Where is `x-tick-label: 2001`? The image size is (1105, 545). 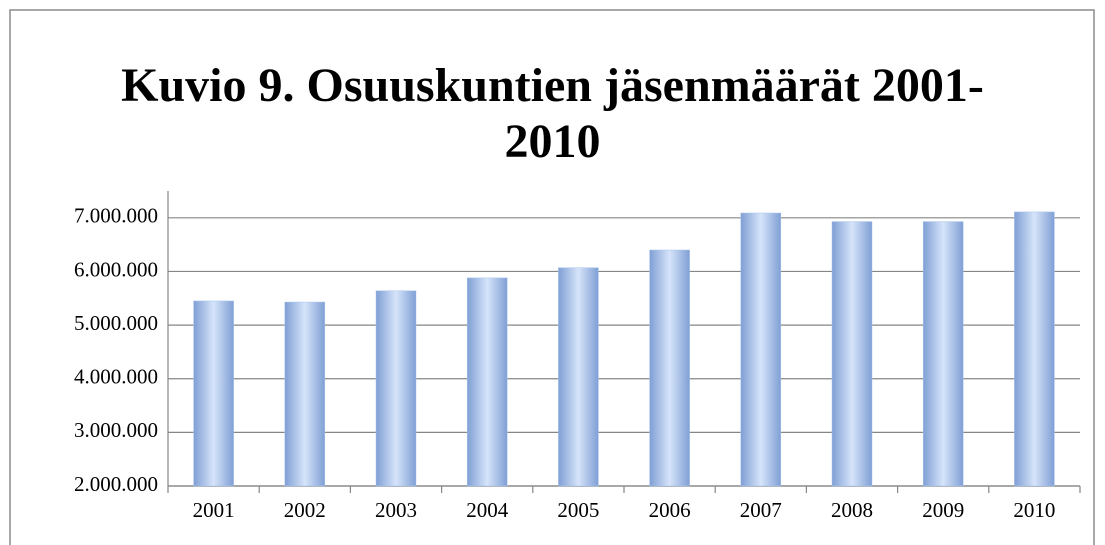
x-tick-label: 2001 is located at coordinates (214, 510).